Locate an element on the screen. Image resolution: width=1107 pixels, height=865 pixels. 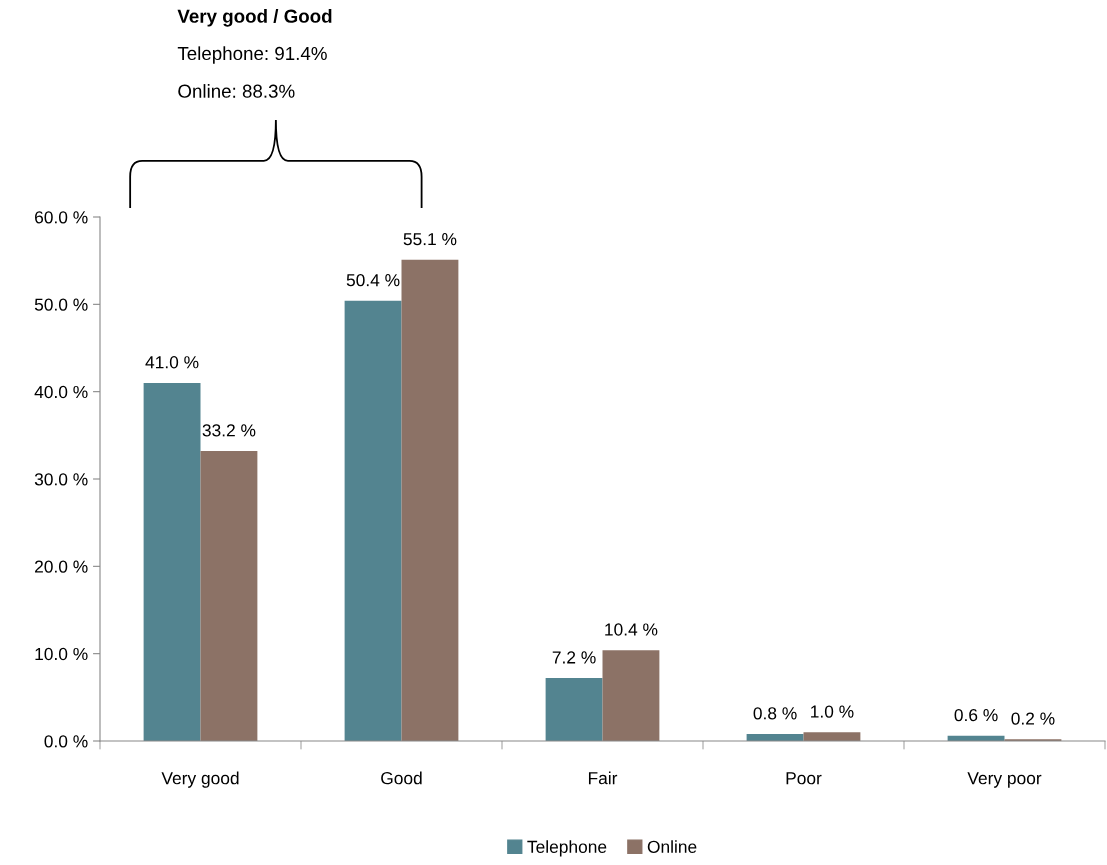
data-label: 33.2 % is located at coordinates (229, 430).